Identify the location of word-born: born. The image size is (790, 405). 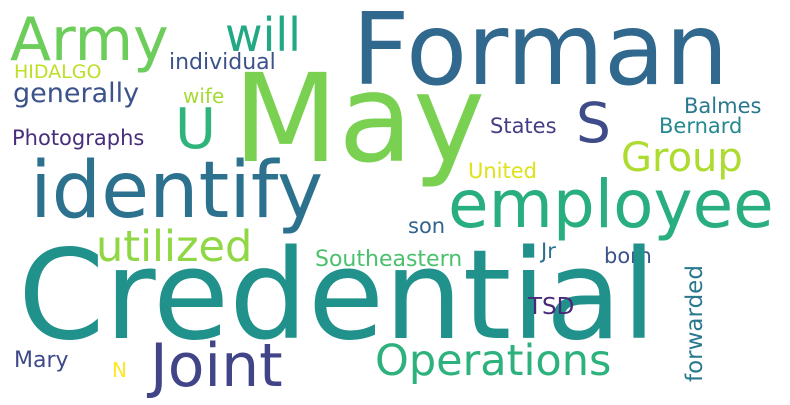
(628, 256).